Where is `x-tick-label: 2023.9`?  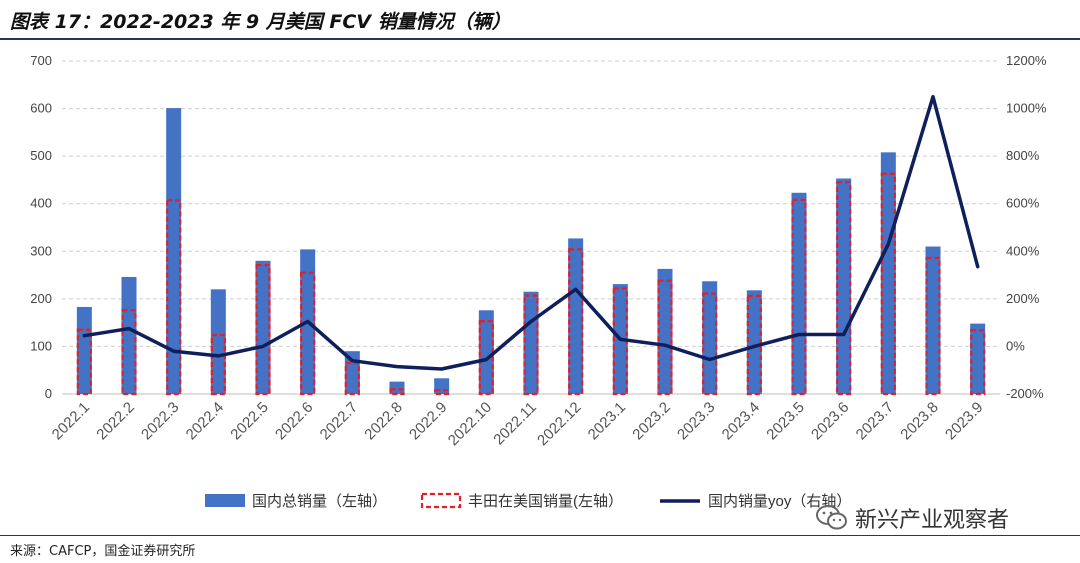 x-tick-label: 2023.9 is located at coordinates (964, 421).